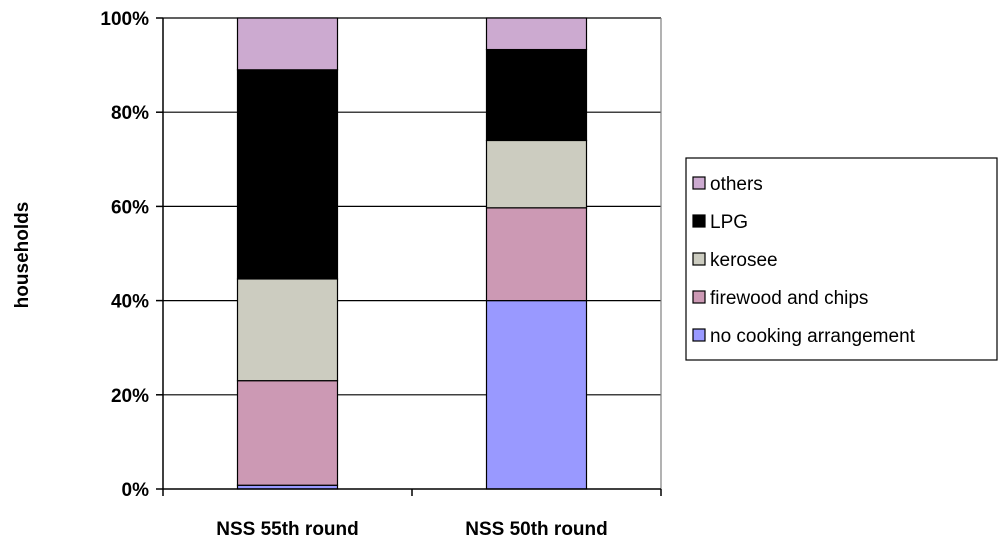 The height and width of the screenshot is (544, 1000). What do you see at coordinates (744, 260) in the screenshot?
I see `legend-label: kerosee` at bounding box center [744, 260].